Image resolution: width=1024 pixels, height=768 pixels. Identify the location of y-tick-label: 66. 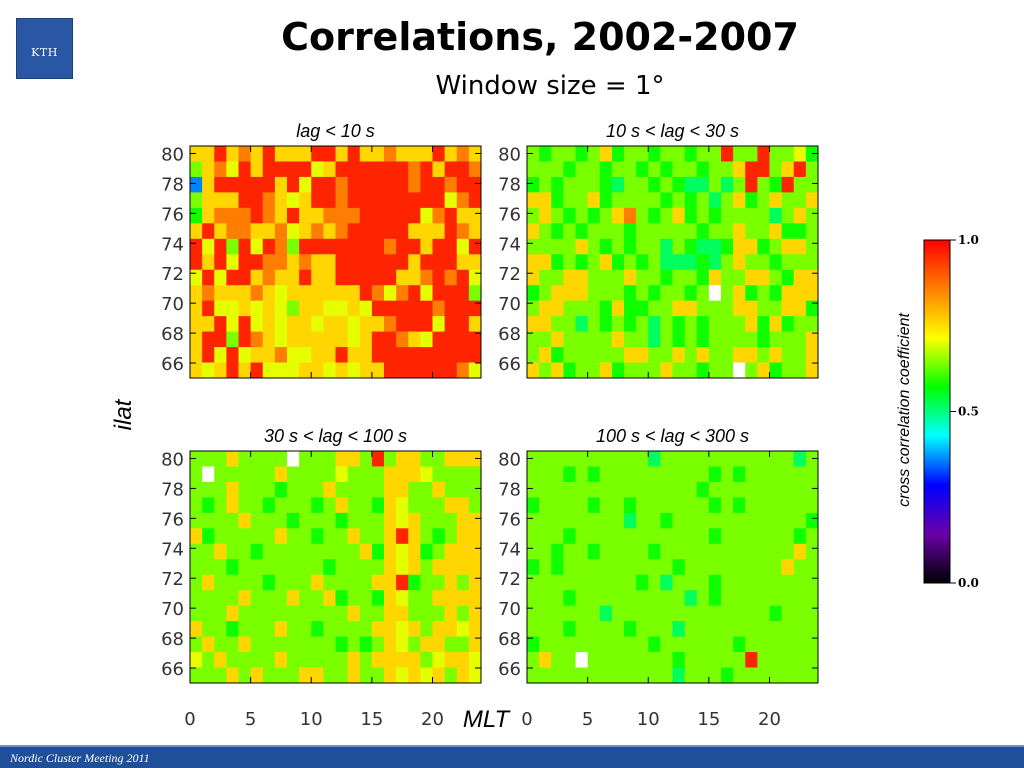
(172, 669).